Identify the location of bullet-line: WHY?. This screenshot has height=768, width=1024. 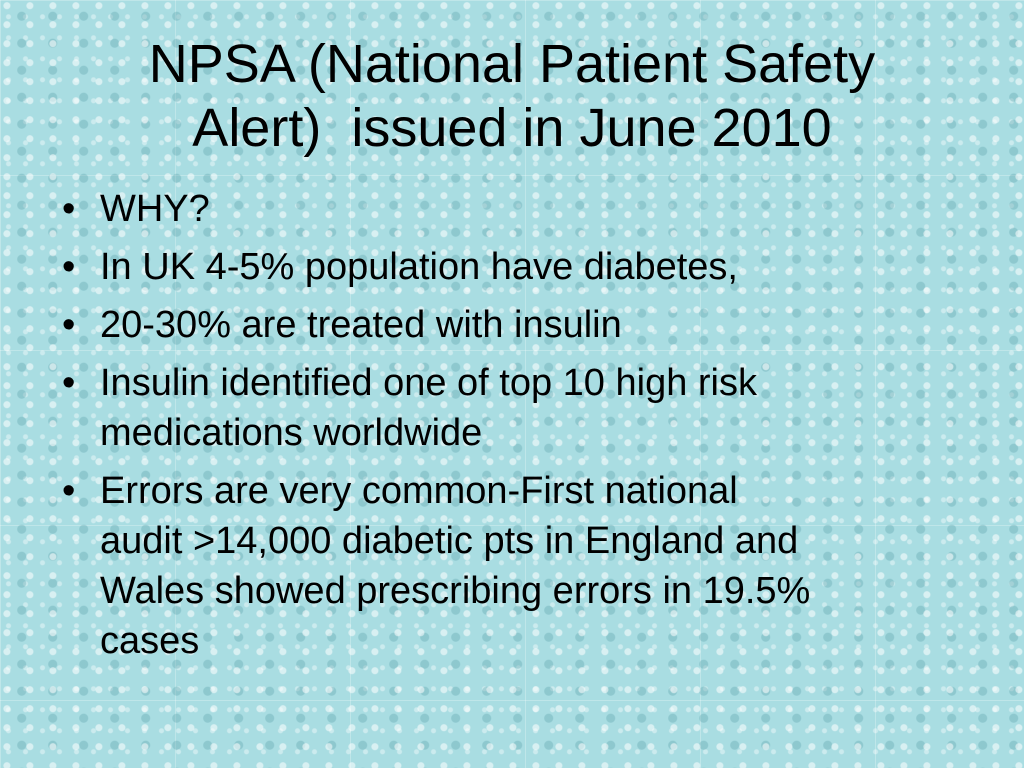
(155, 209).